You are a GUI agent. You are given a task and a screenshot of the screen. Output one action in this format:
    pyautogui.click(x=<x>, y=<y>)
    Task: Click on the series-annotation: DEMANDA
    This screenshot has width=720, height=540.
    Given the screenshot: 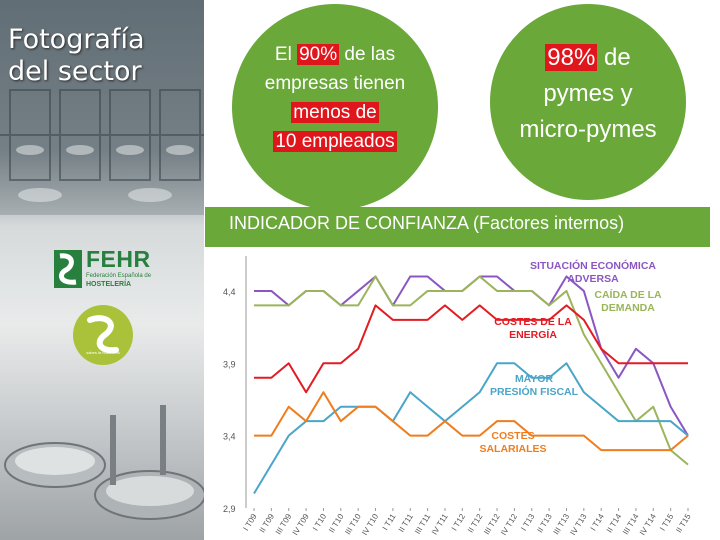 What is the action you would take?
    pyautogui.click(x=628, y=308)
    